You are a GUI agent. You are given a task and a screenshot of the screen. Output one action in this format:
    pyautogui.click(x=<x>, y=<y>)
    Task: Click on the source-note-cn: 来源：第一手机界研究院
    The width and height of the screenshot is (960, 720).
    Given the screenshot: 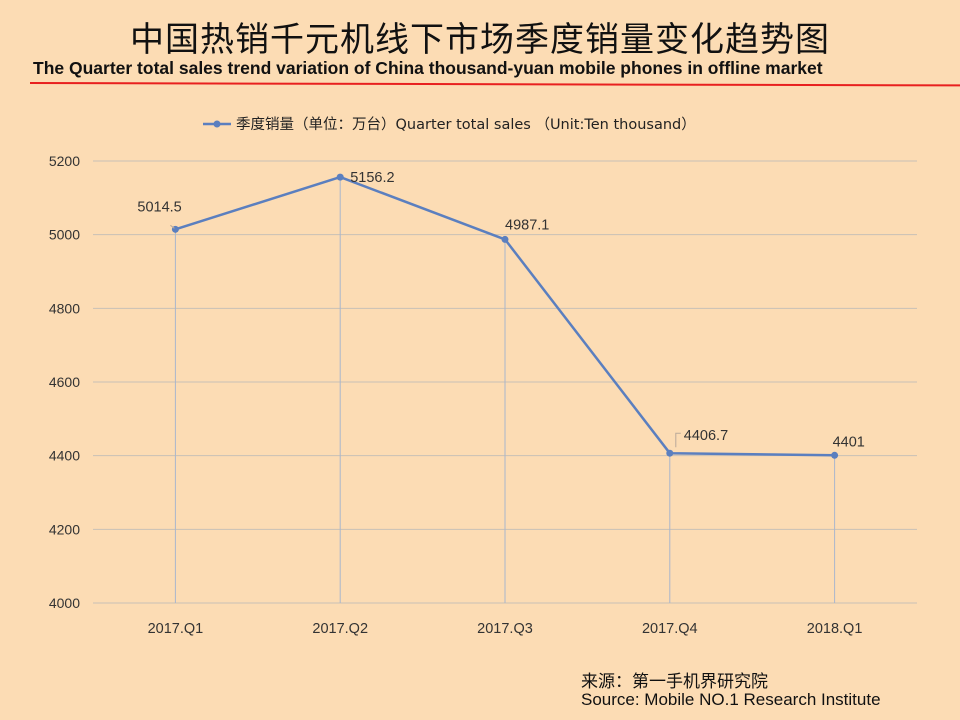 What is the action you would take?
    pyautogui.click(x=674, y=682)
    